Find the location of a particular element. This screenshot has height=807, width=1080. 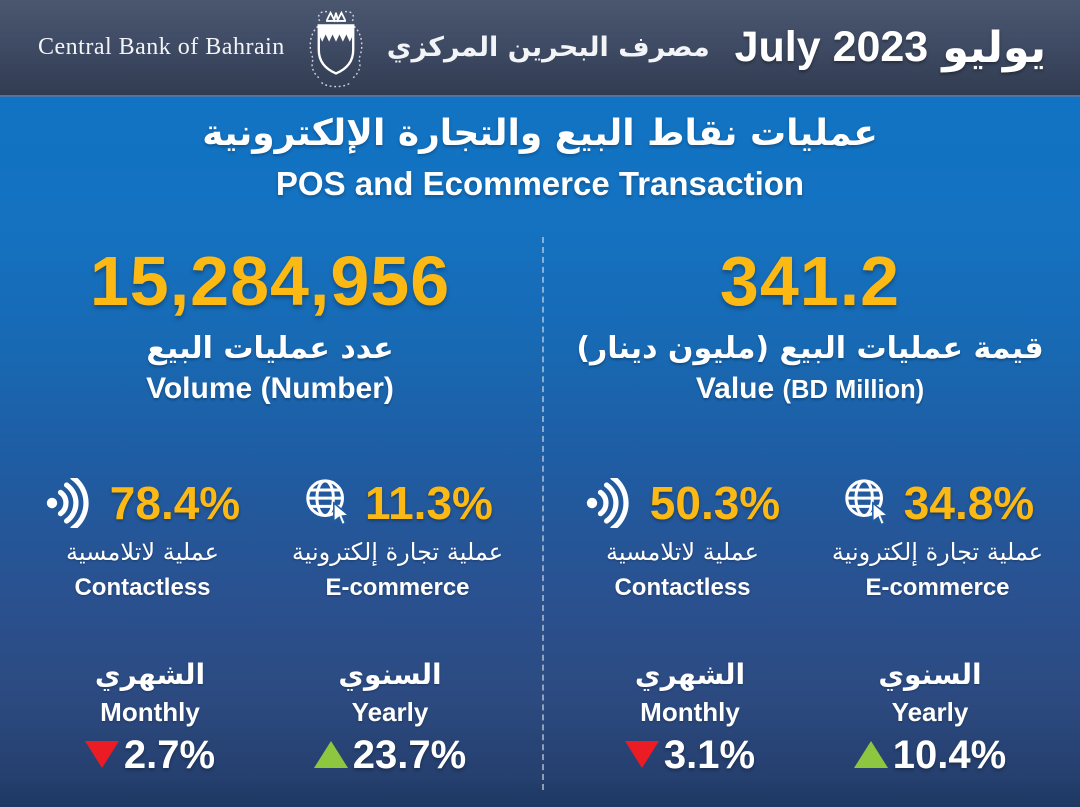

value-monthly-value: 3.1% is located at coordinates (690, 755).